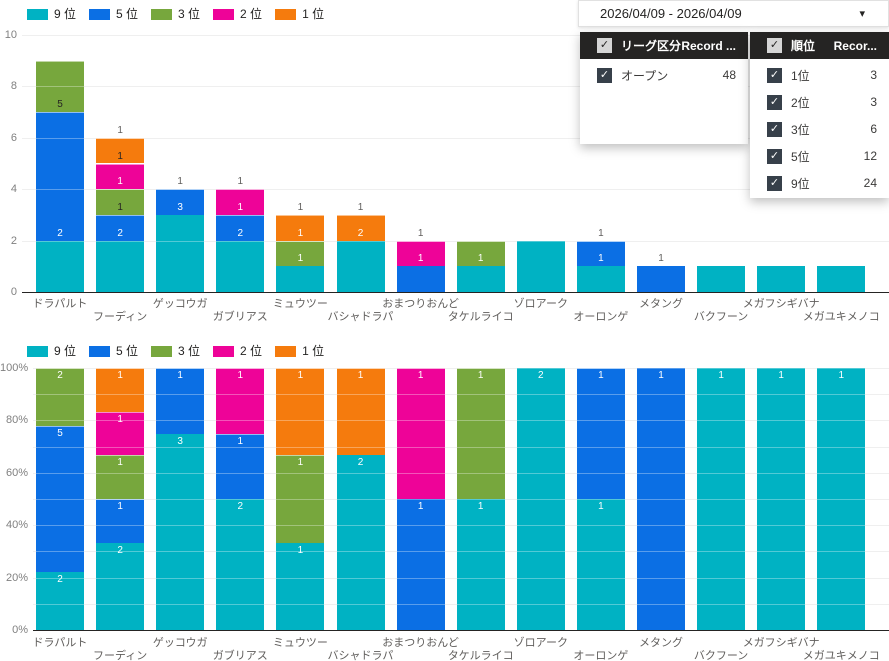  What do you see at coordinates (862, 14) in the screenshot?
I see `chevron-down-icon: ▾` at bounding box center [862, 14].